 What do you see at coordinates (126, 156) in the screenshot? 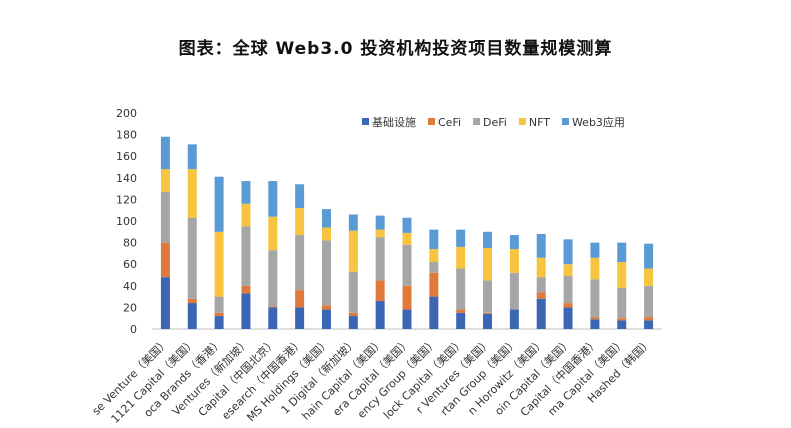
I see `y-tick-label: 160` at bounding box center [126, 156].